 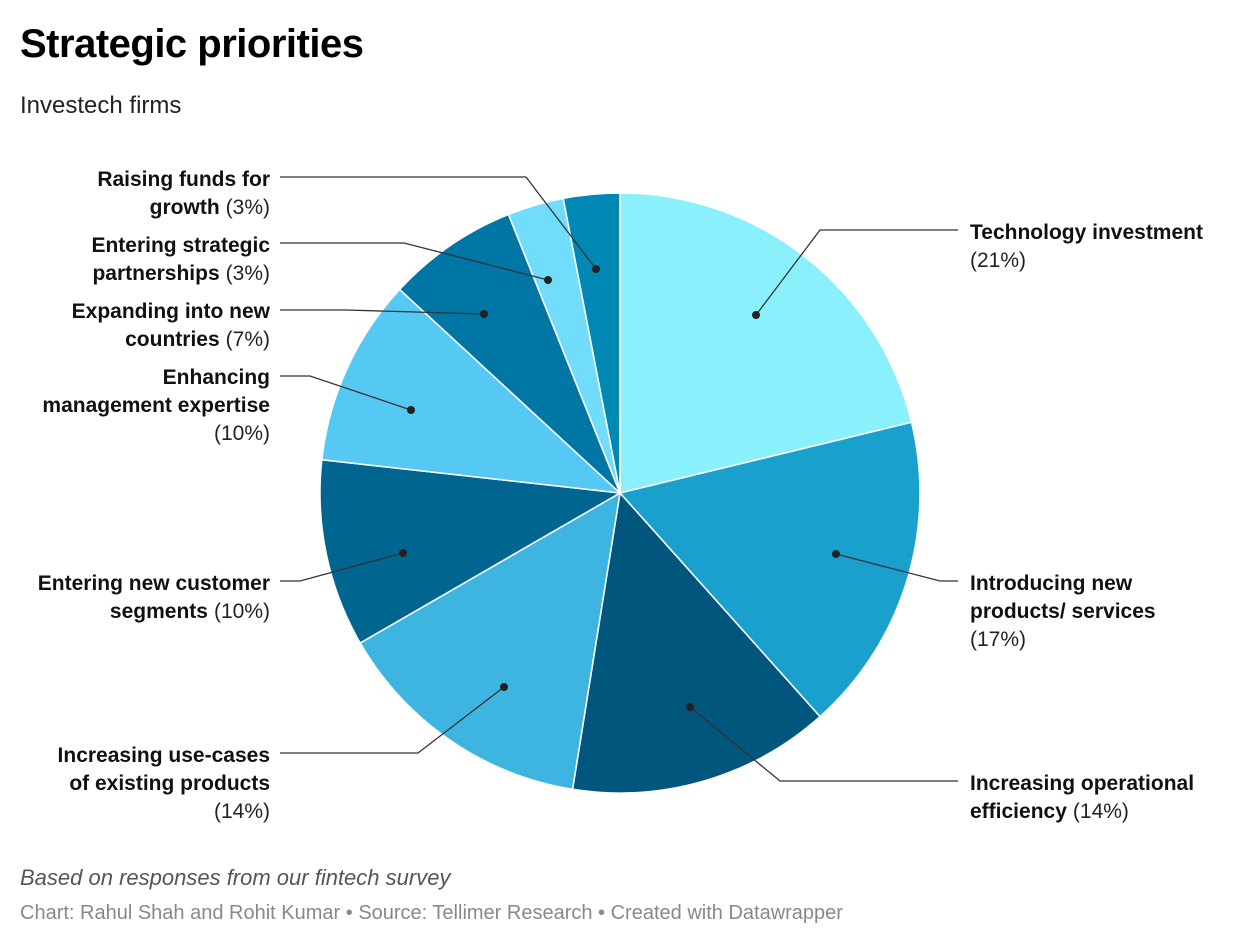 What do you see at coordinates (756, 315) in the screenshot?
I see `leader-dot-technology-investment` at bounding box center [756, 315].